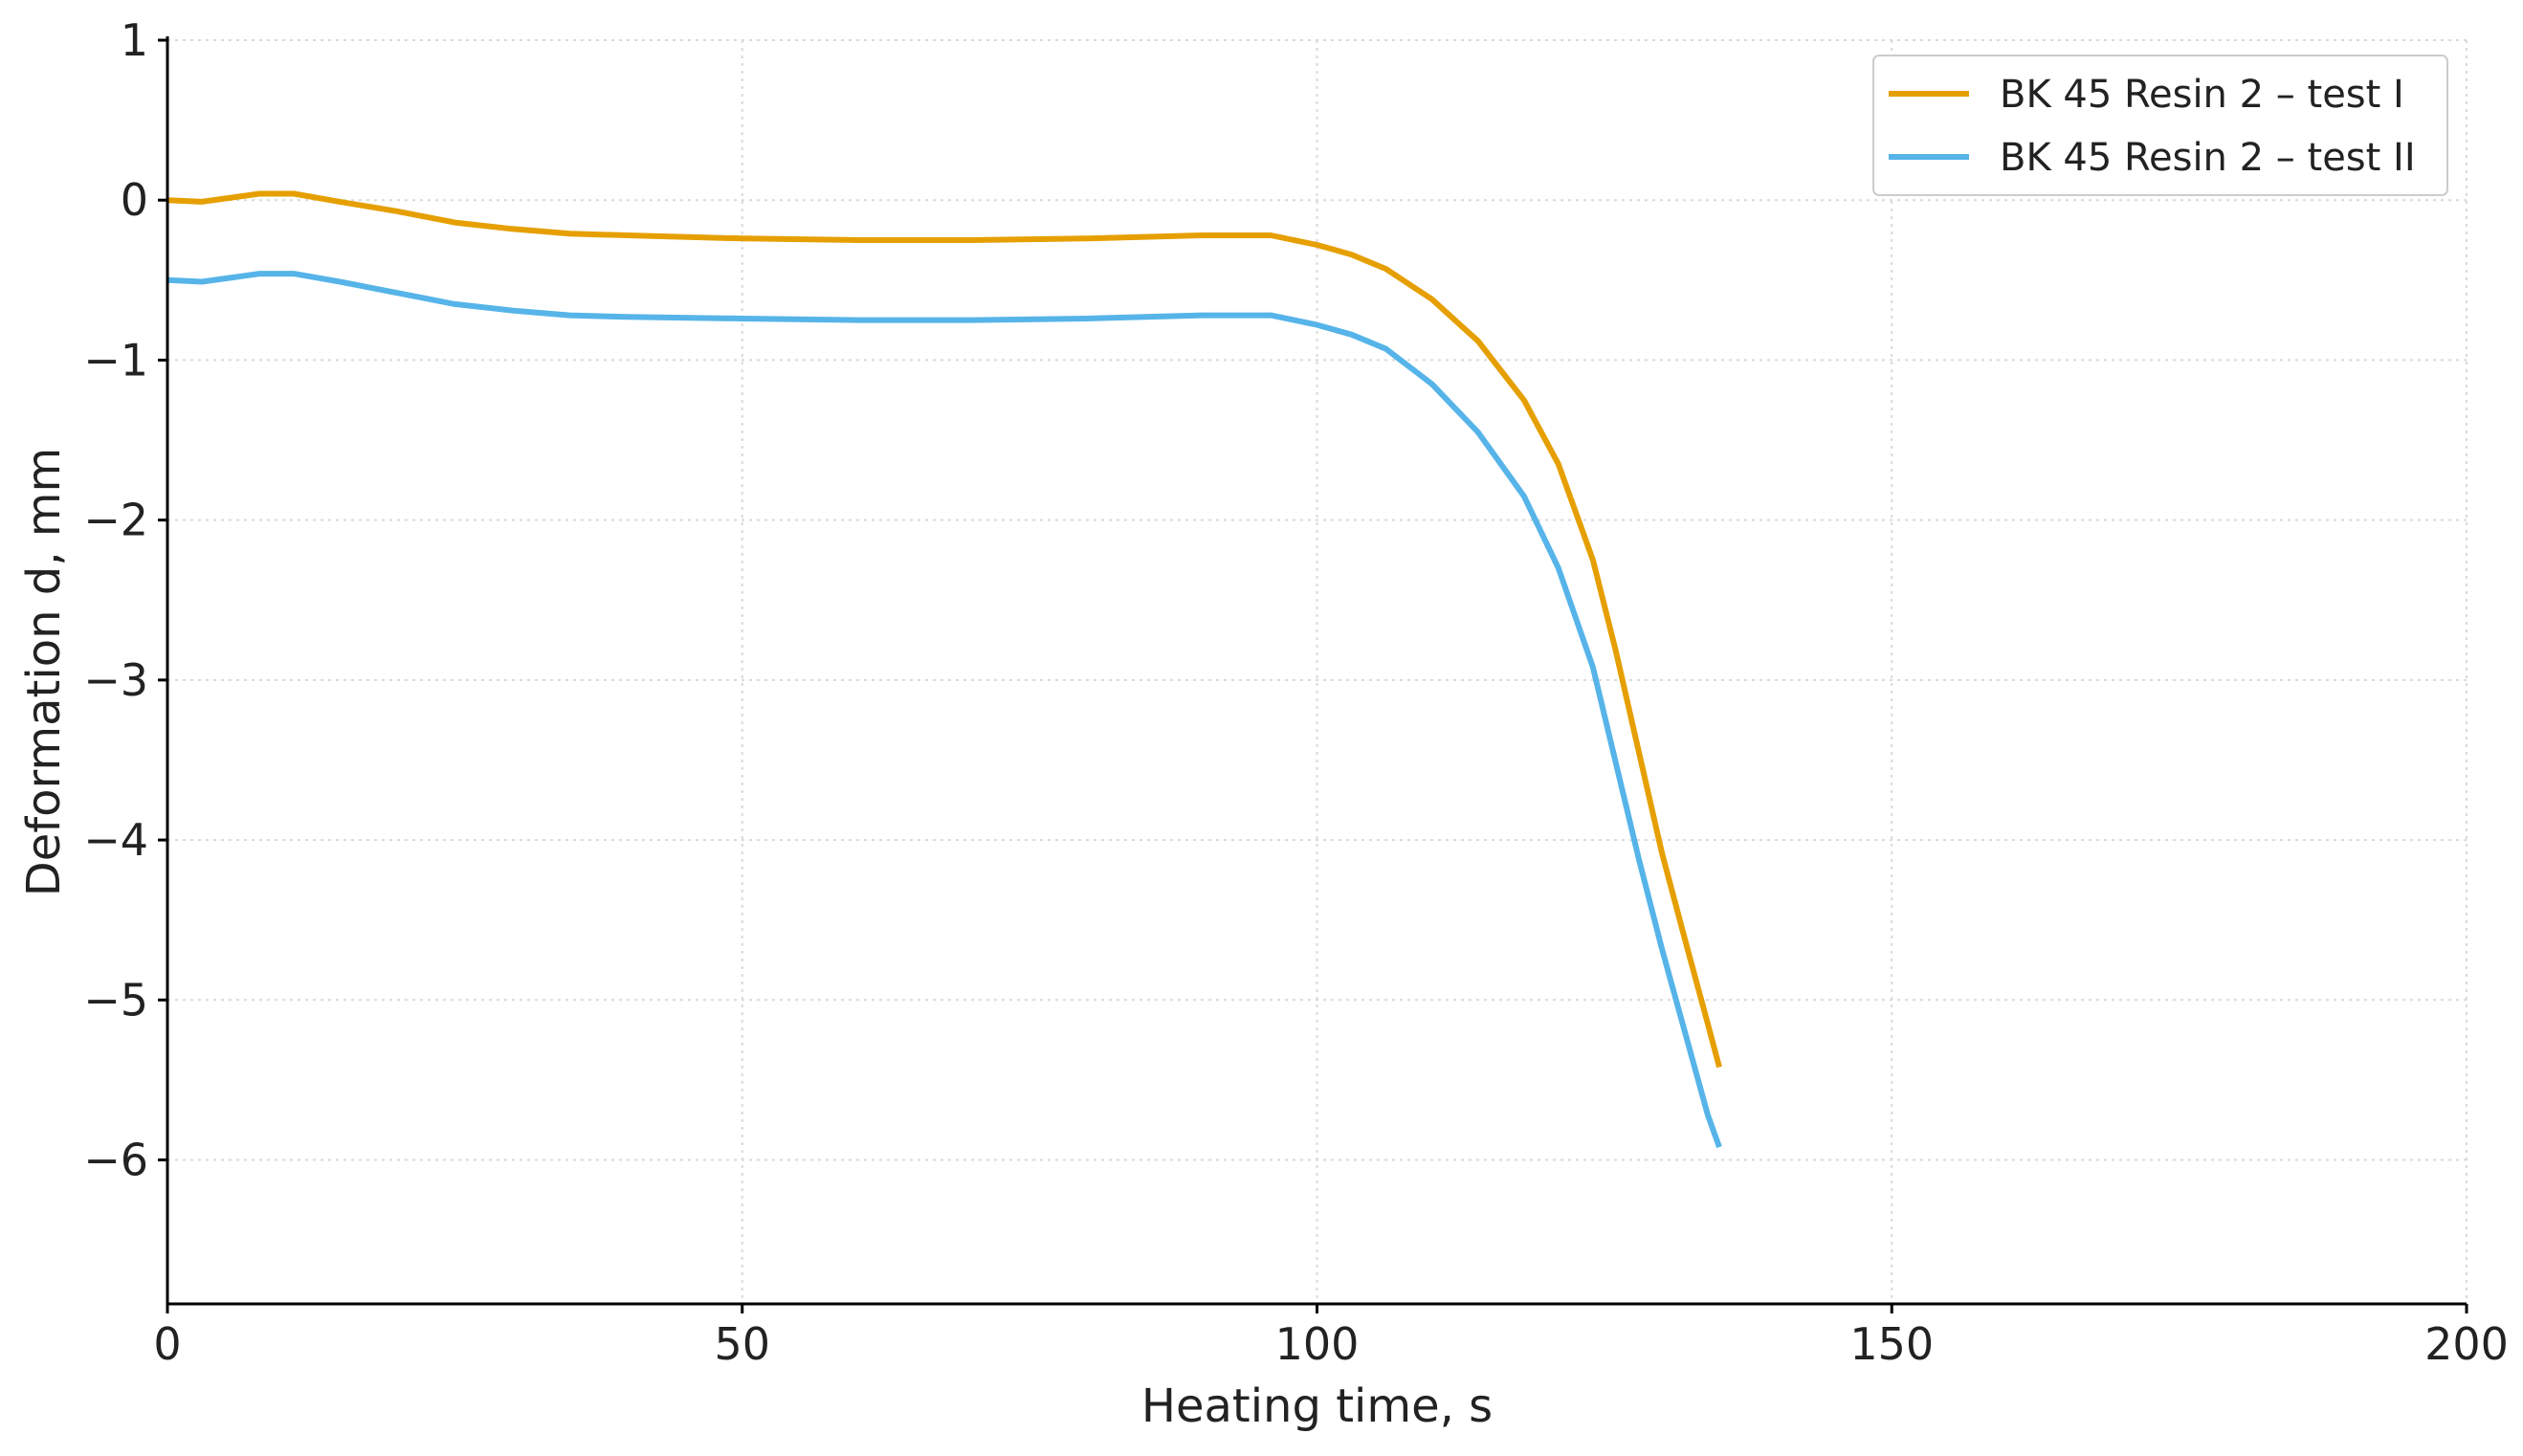  What do you see at coordinates (2202, 95) in the screenshot?
I see `legend-label-test-1: BK 45 Resin 2 – test I` at bounding box center [2202, 95].